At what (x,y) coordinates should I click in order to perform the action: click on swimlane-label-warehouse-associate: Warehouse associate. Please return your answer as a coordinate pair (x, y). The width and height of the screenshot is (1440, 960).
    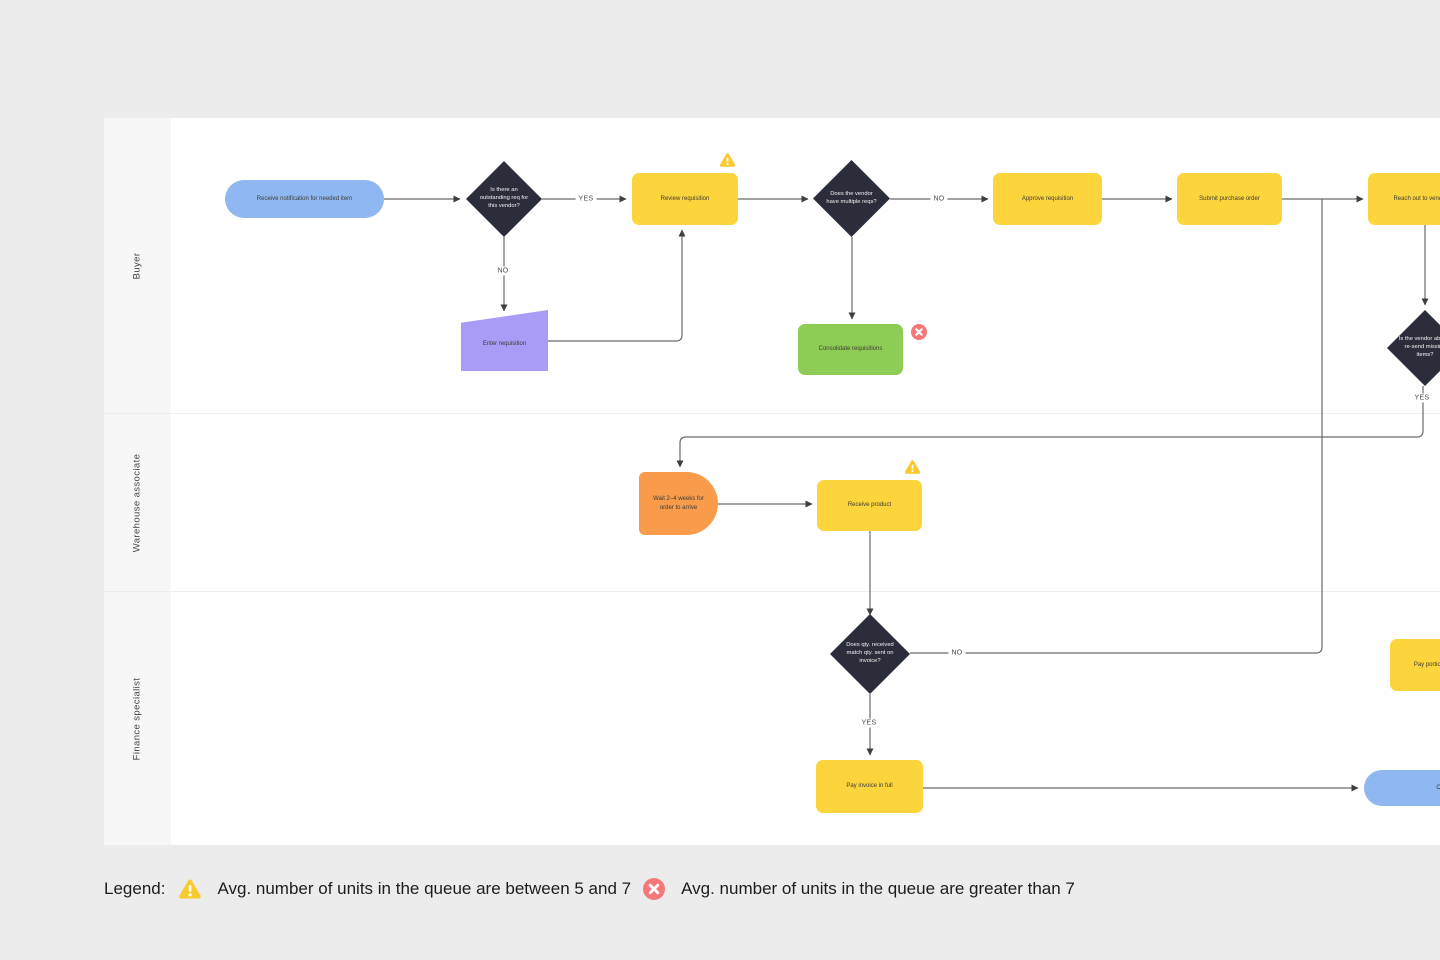
    Looking at the image, I should click on (137, 503).